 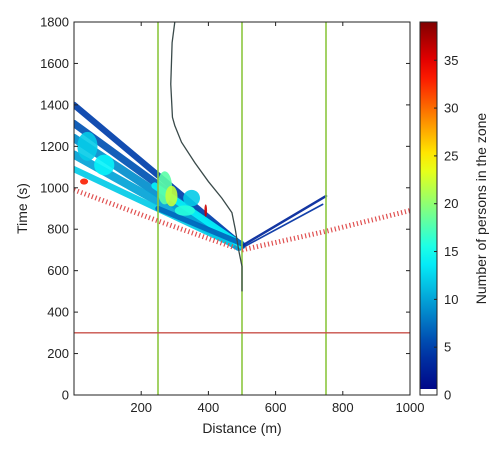 I want to click on dark-curve-layer, so click(x=206, y=156).